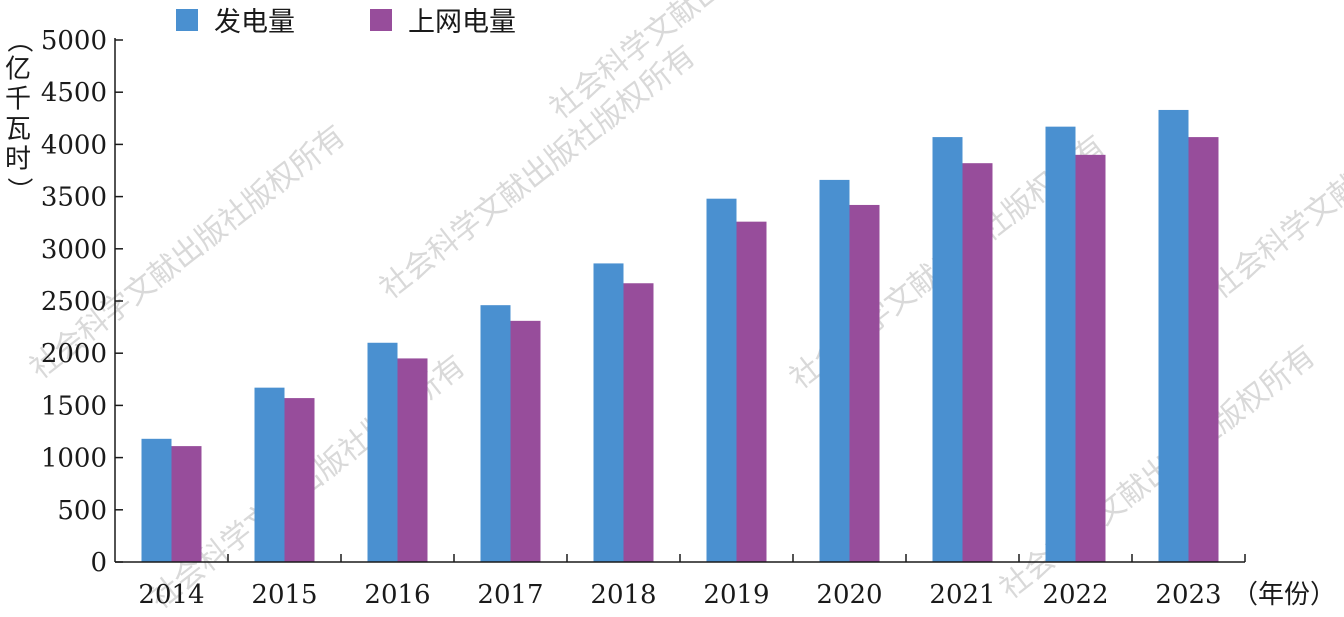 The width and height of the screenshot is (1344, 617). What do you see at coordinates (98, 563) in the screenshot?
I see `y-tick-label: 0` at bounding box center [98, 563].